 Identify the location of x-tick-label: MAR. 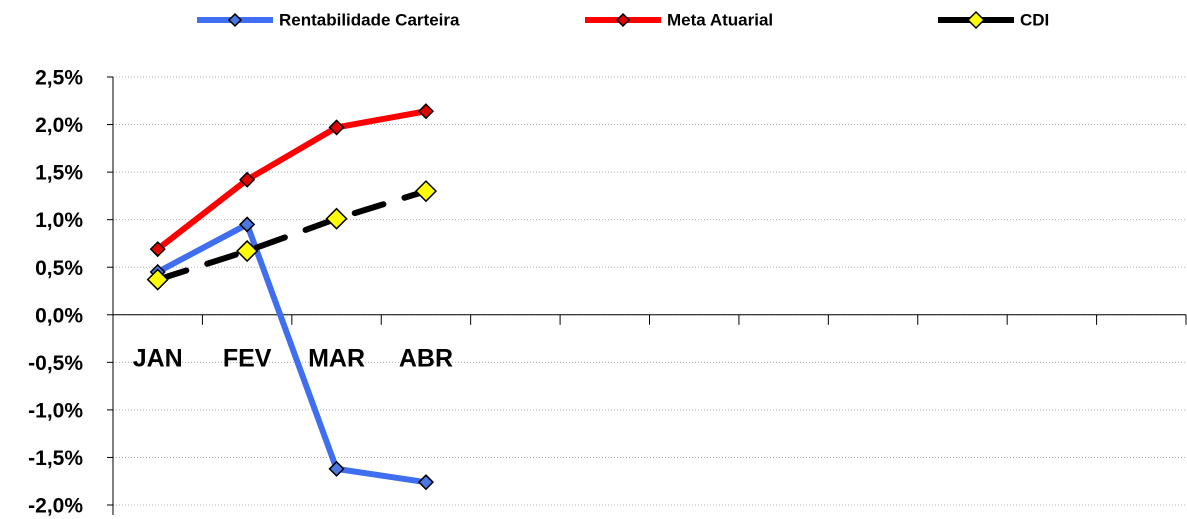
(336, 358).